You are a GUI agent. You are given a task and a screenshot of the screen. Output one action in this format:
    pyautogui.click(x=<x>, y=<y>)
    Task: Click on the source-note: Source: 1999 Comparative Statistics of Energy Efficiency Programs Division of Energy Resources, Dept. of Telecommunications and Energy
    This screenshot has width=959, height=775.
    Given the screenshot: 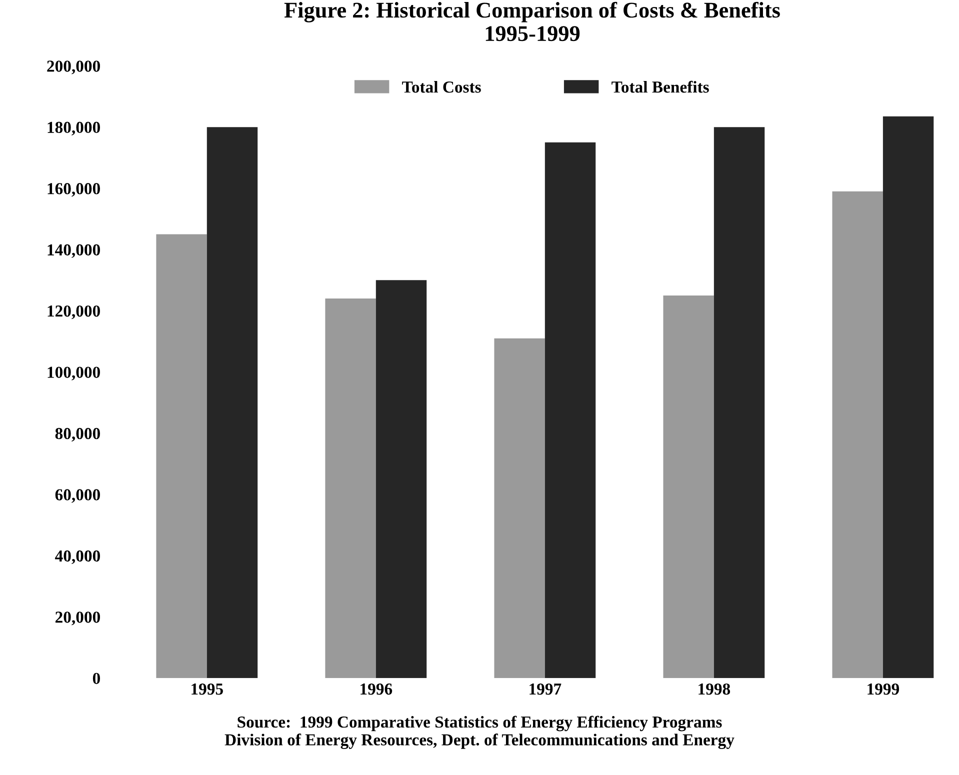 What is the action you would take?
    pyautogui.click(x=479, y=732)
    